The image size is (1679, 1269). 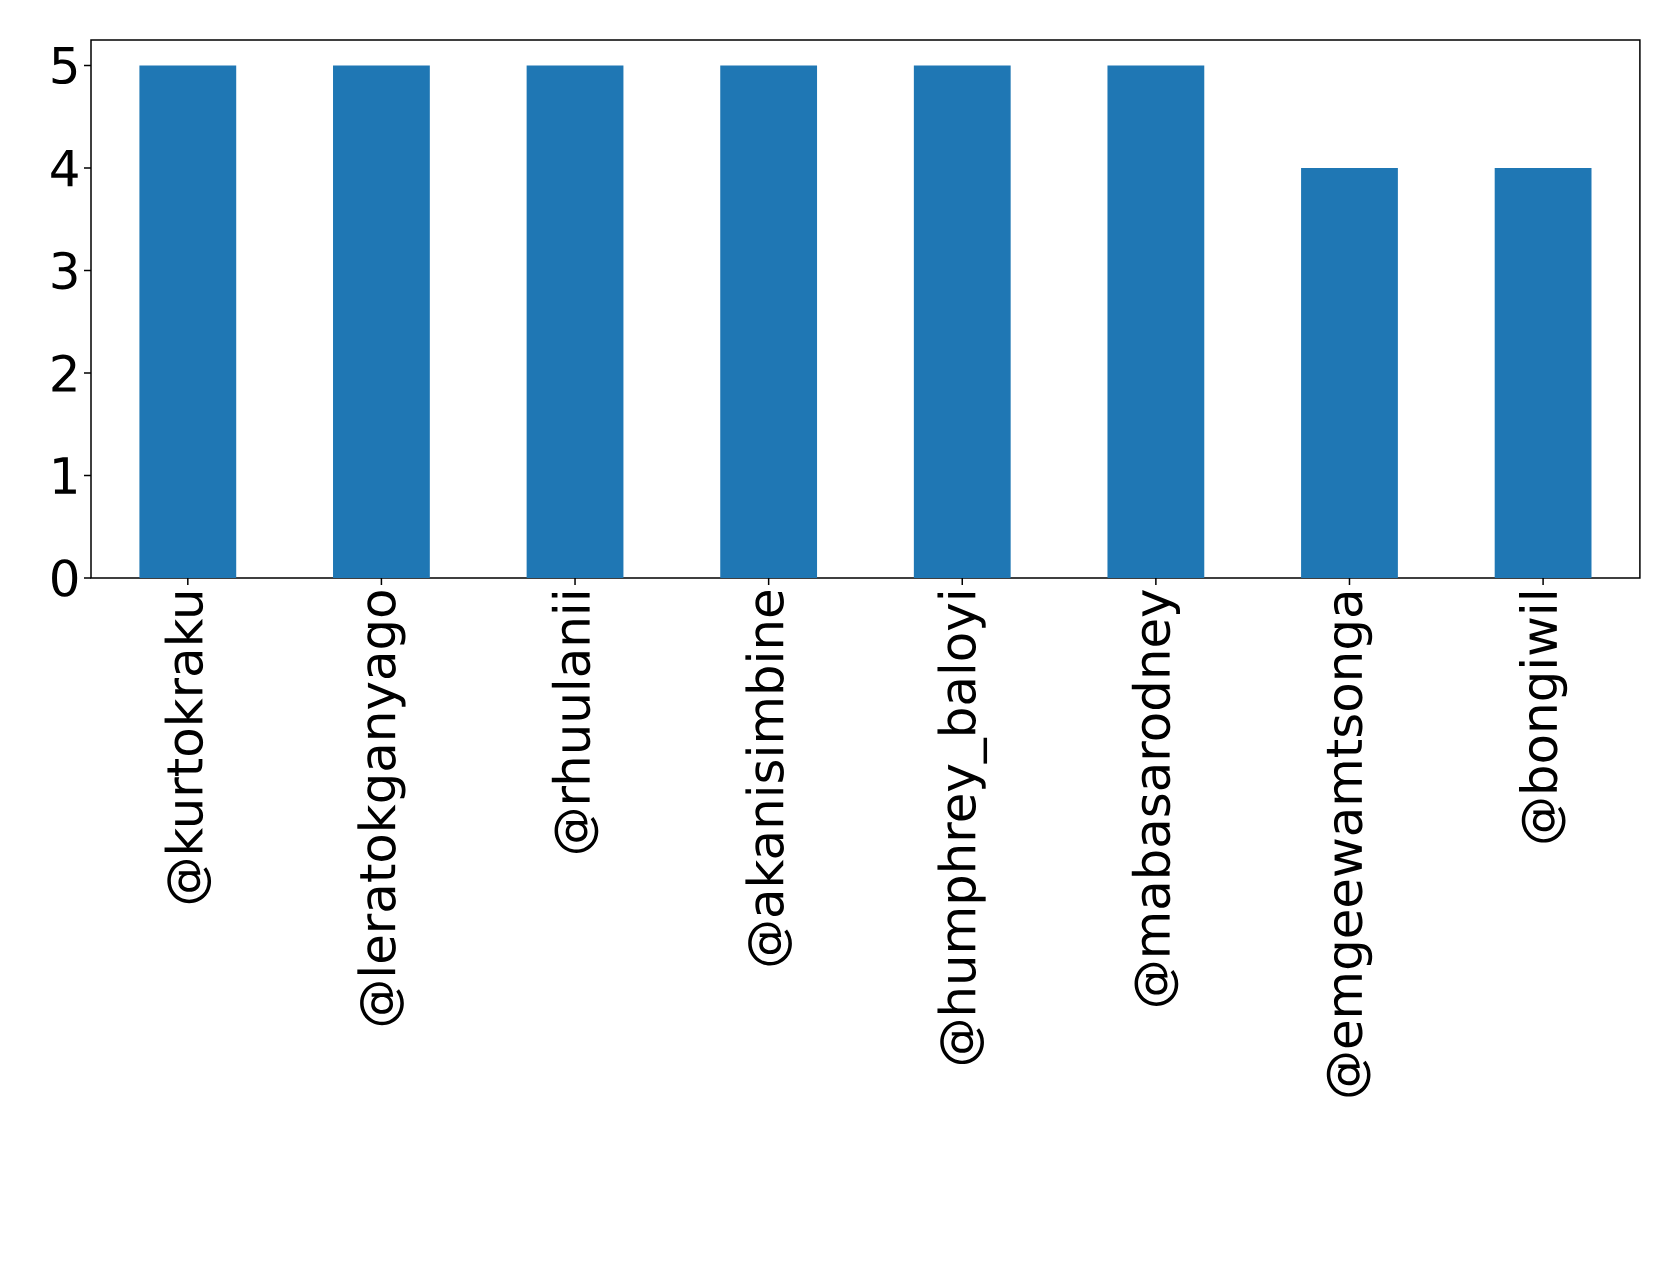 I want to click on y-tick-label: 4, so click(x=64, y=168).